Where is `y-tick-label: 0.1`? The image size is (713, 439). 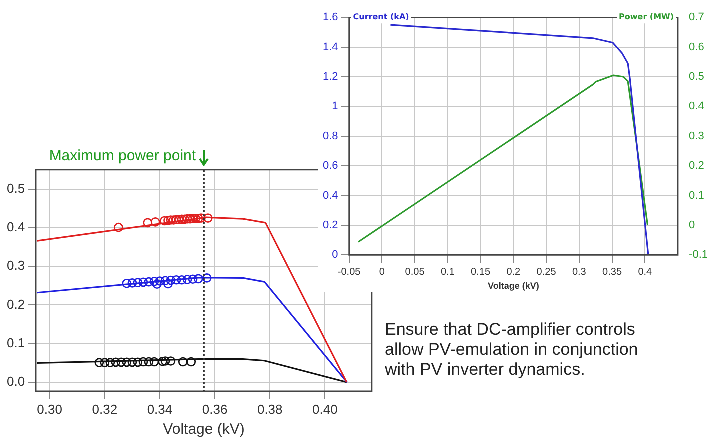 y-tick-label: 0.1 is located at coordinates (16, 342).